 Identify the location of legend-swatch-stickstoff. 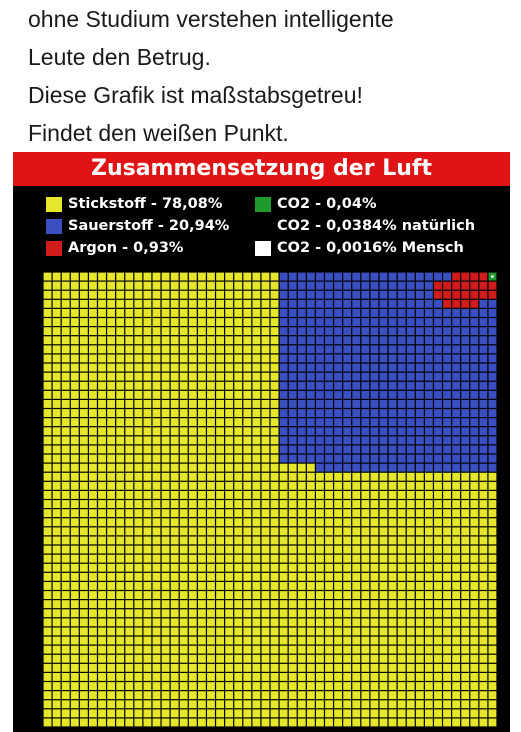
(54, 204).